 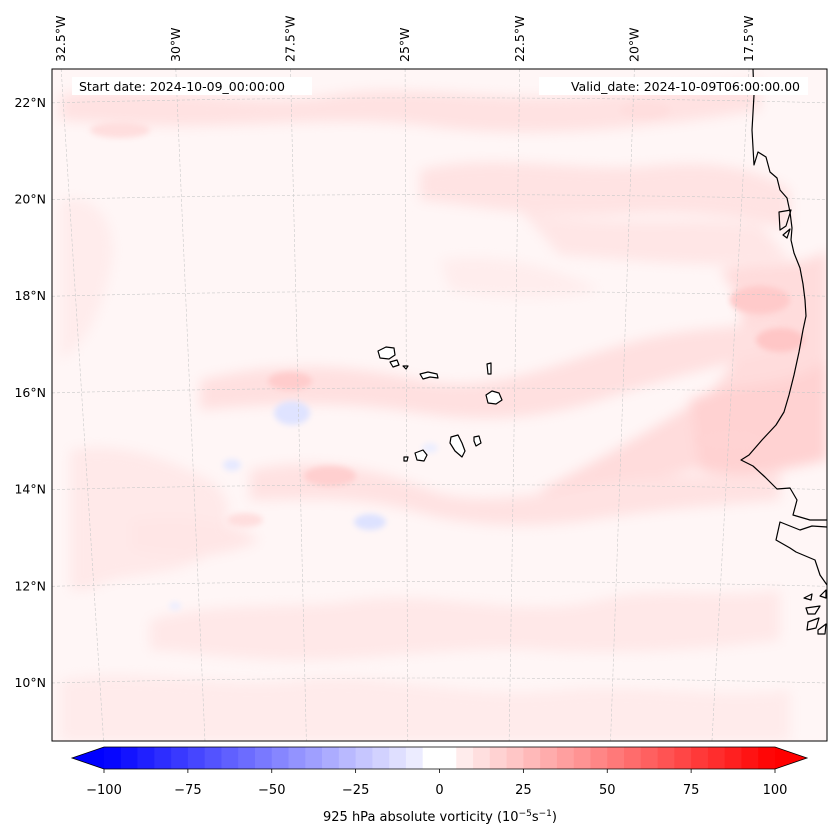 I want to click on valid-date-box: Valid_date: 2024-10-09T06:00:00.00, so click(x=673, y=86).